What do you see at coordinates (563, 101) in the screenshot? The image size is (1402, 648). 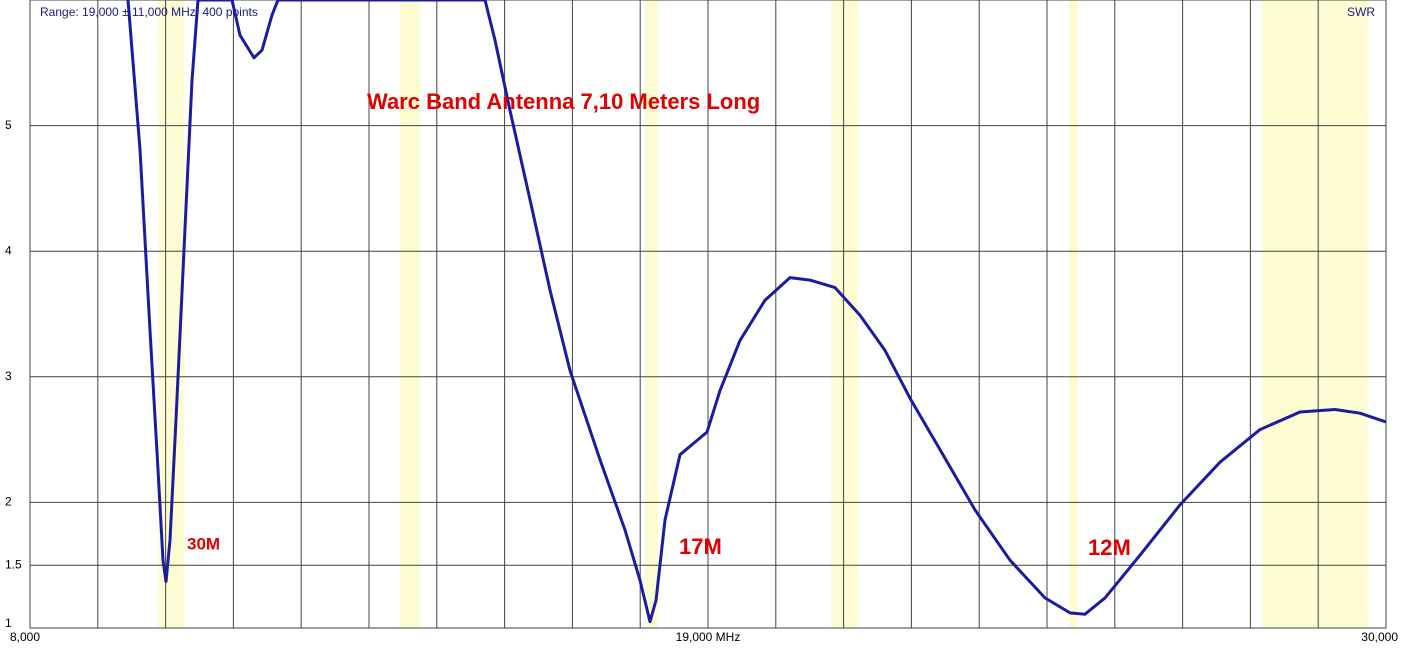 I see `chart-title: Warc Band Antenna 7,10 Meters Long` at bounding box center [563, 101].